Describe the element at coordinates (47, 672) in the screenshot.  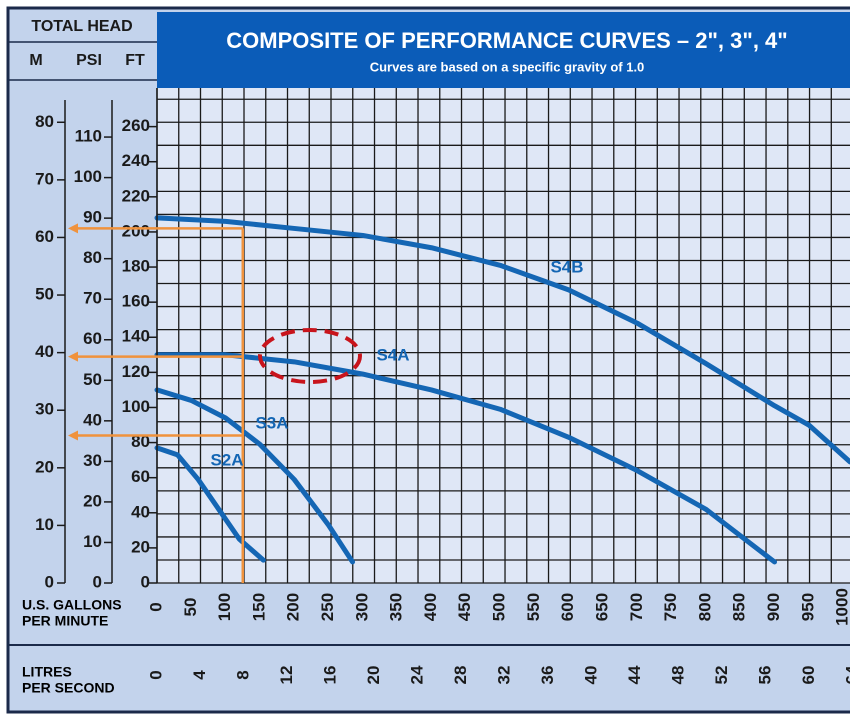
I see `x2-label: LITRES` at that location.